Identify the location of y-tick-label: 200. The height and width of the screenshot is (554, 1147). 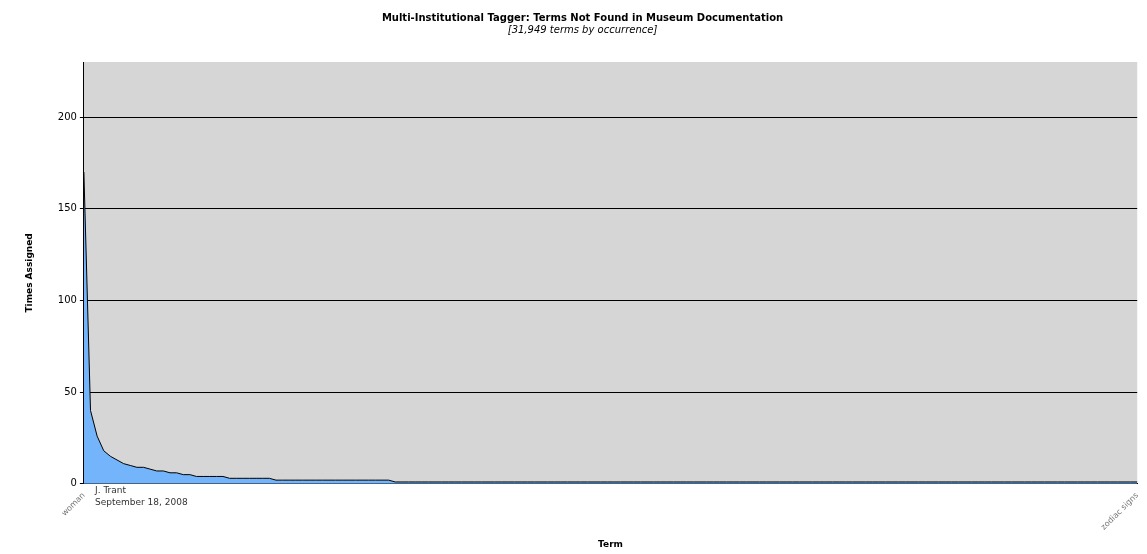
(67, 116).